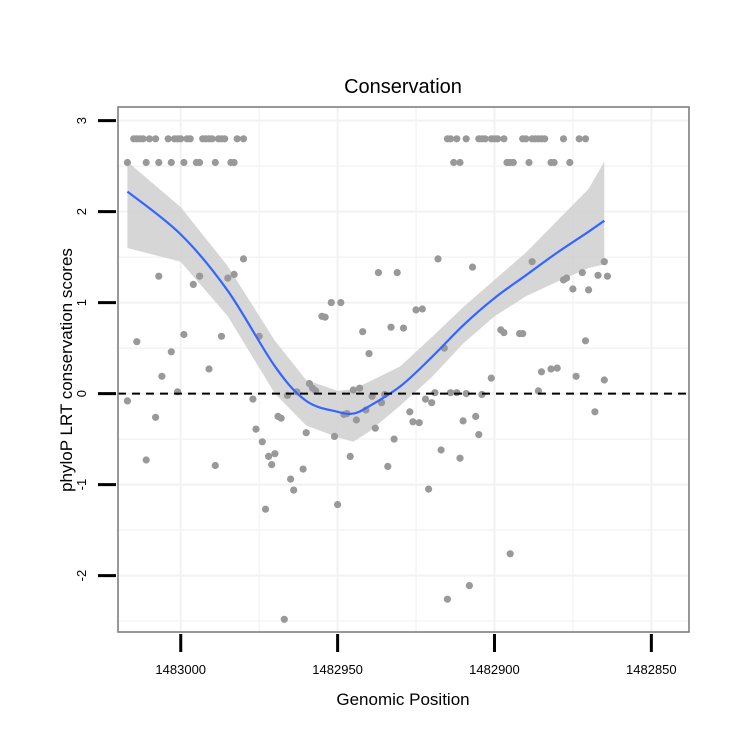 This screenshot has width=750, height=750. What do you see at coordinates (66, 370) in the screenshot?
I see `y-axis-title: phyloP LRT conservation scores` at bounding box center [66, 370].